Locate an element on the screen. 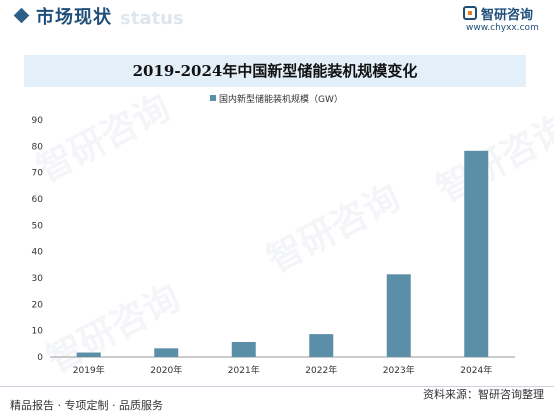 This screenshot has height=417, width=554. y-tick-label: 60 is located at coordinates (38, 200).